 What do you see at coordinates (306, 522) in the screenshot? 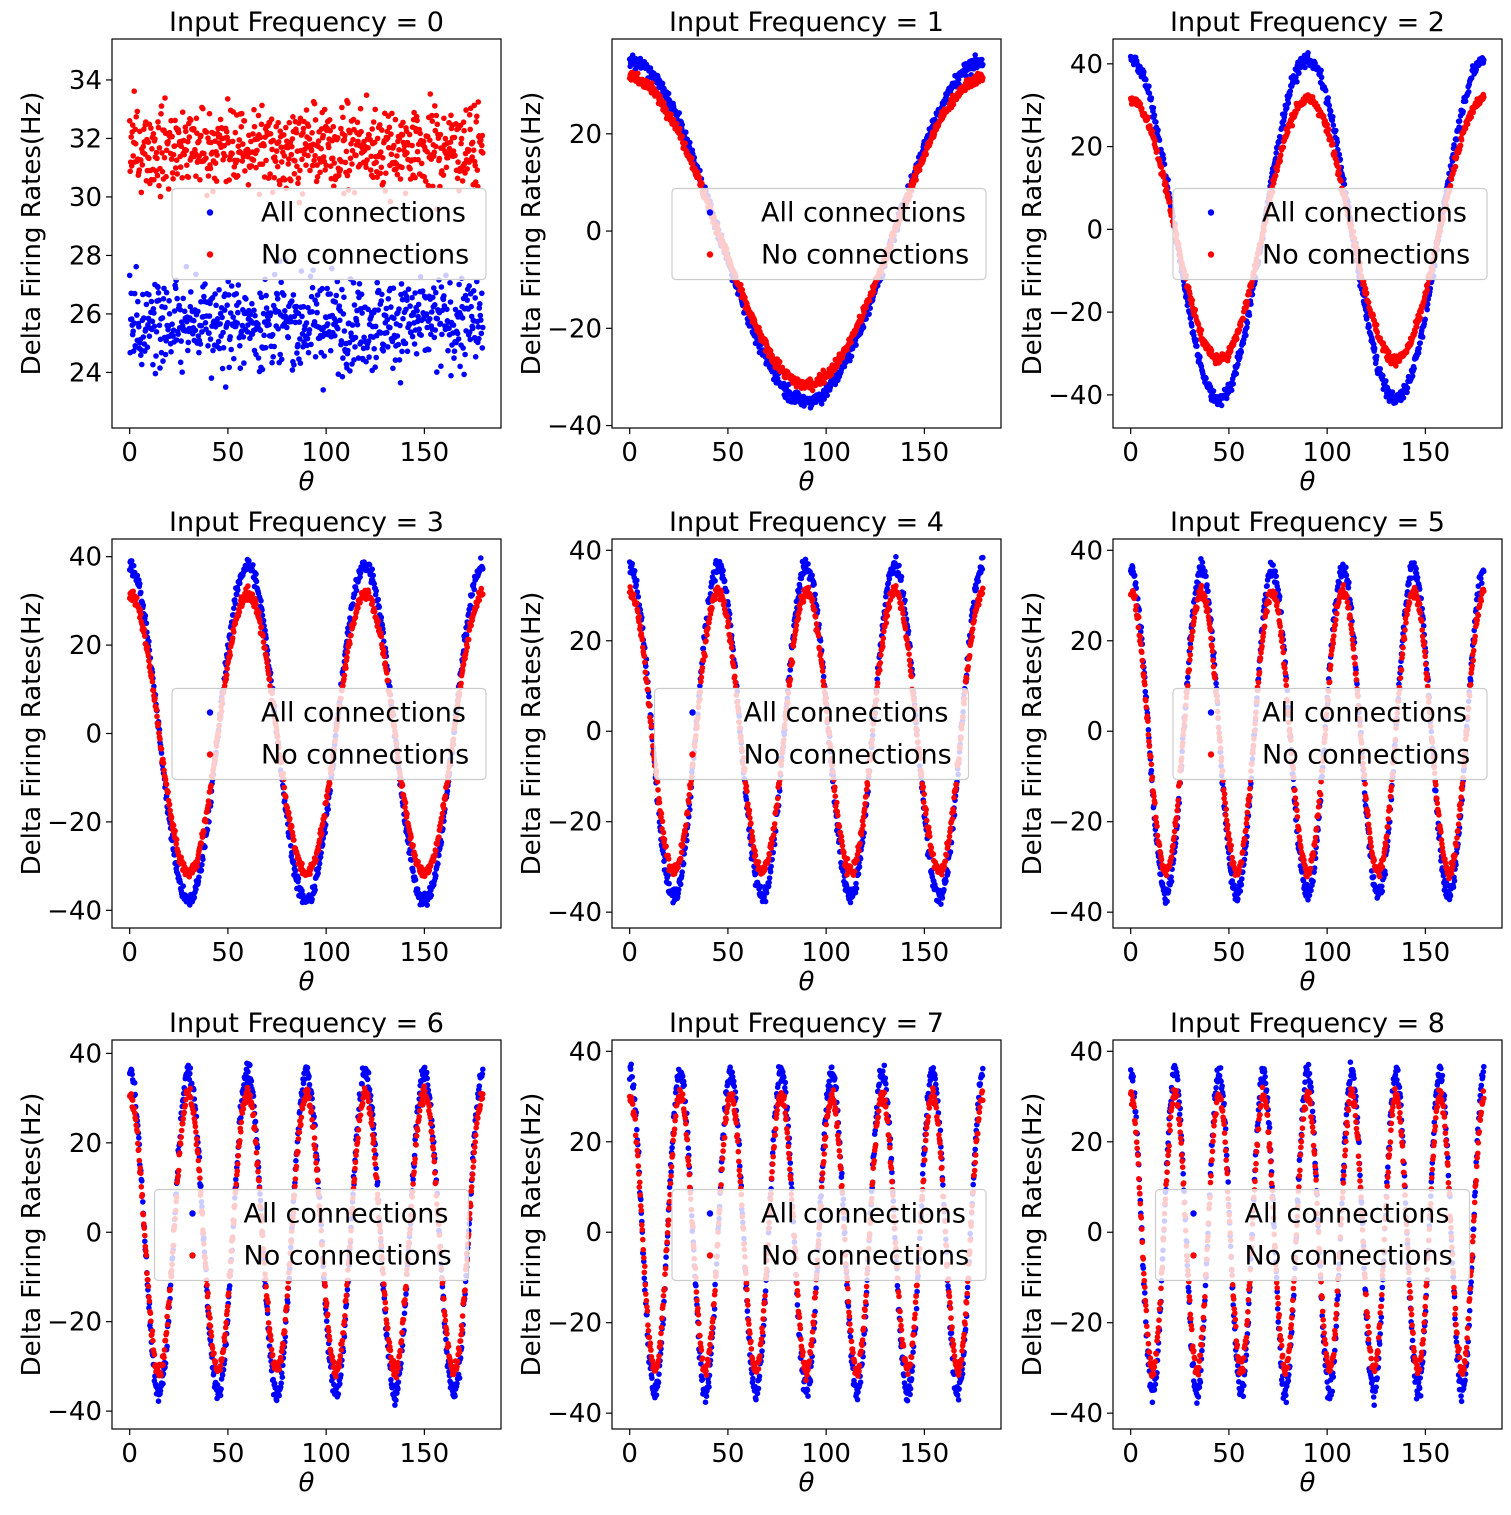
I see `subplot-title: Input Frequency = 3` at bounding box center [306, 522].